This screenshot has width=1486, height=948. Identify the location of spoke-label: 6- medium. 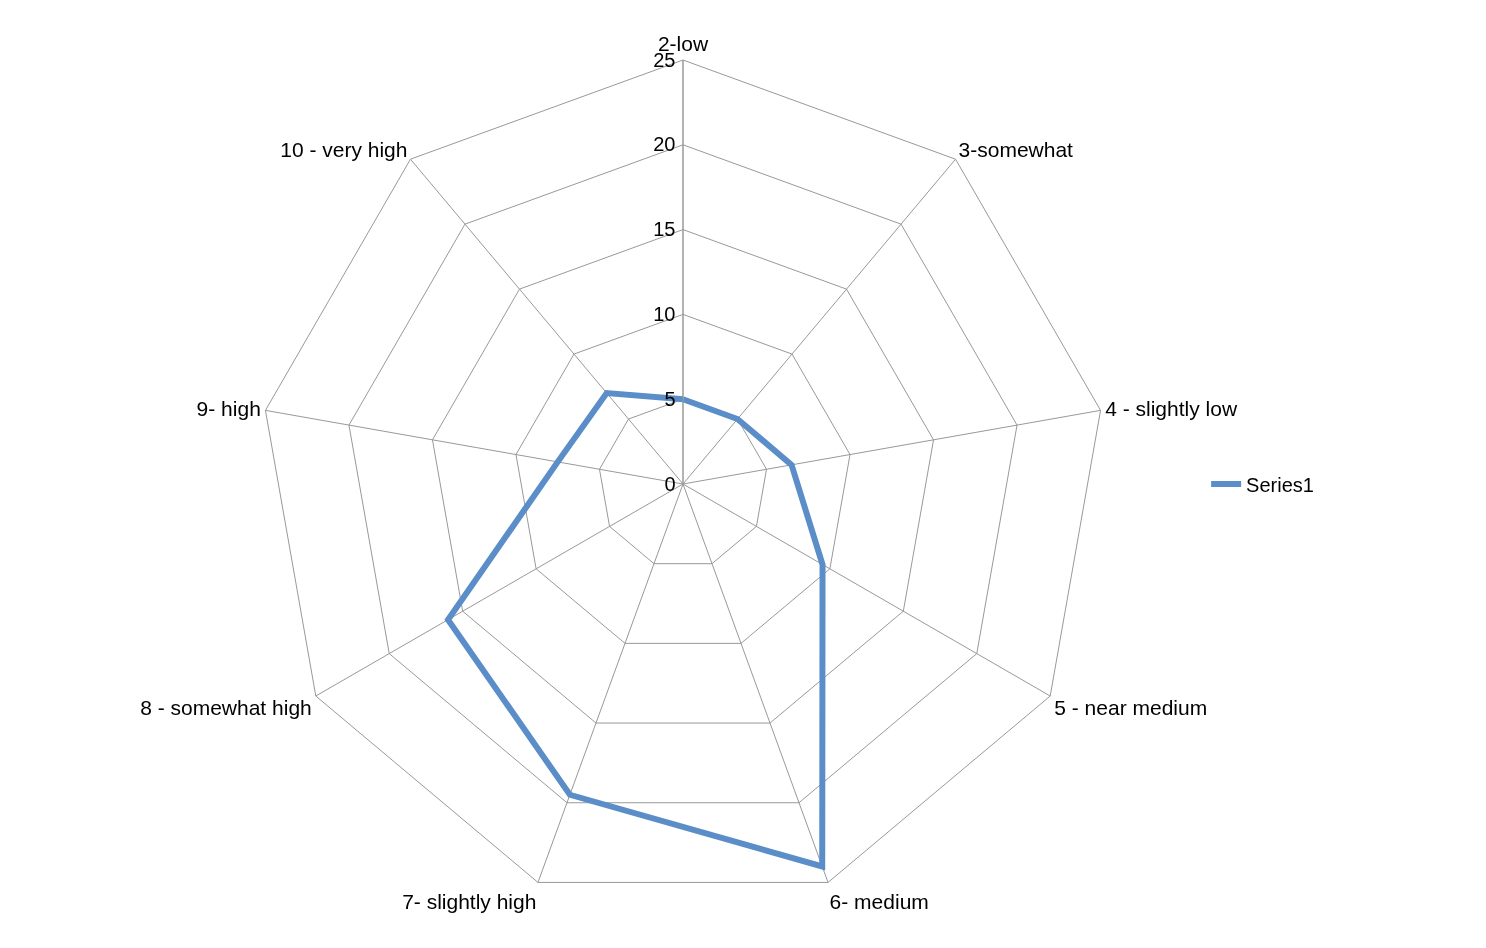
(879, 902).